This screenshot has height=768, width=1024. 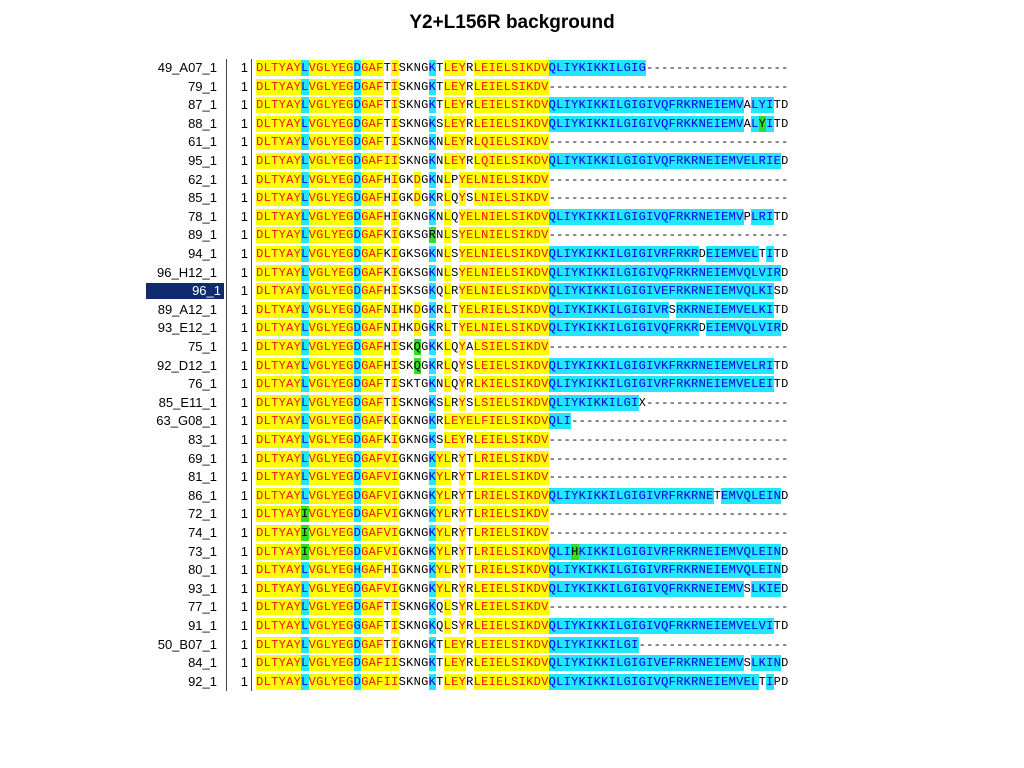 What do you see at coordinates (202, 551) in the screenshot?
I see `row-name: 73_1` at bounding box center [202, 551].